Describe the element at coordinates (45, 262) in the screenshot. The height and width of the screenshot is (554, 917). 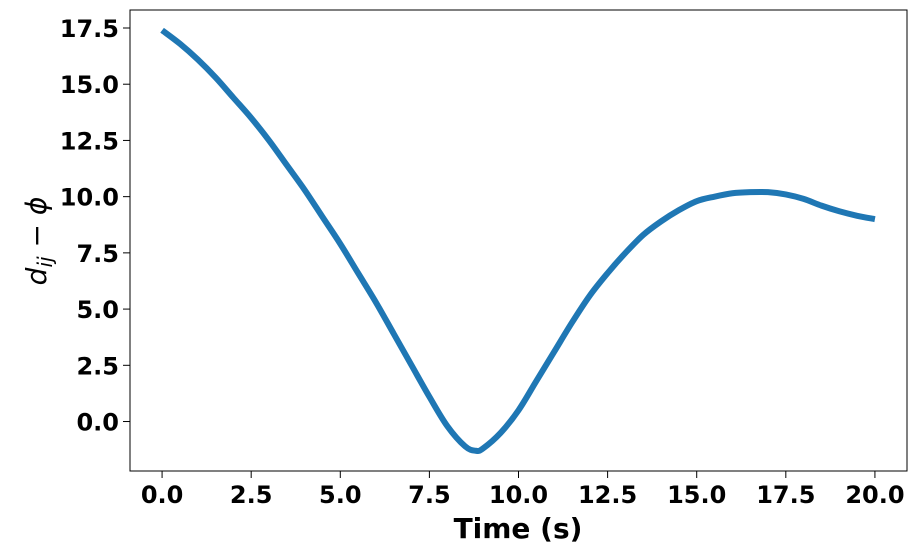
I see `y-axis-title-sub: ij` at that location.